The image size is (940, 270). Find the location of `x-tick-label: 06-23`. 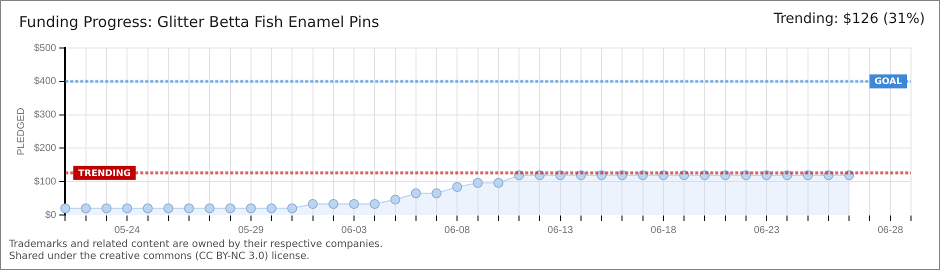

x-tick-label: 06-23 is located at coordinates (767, 230).